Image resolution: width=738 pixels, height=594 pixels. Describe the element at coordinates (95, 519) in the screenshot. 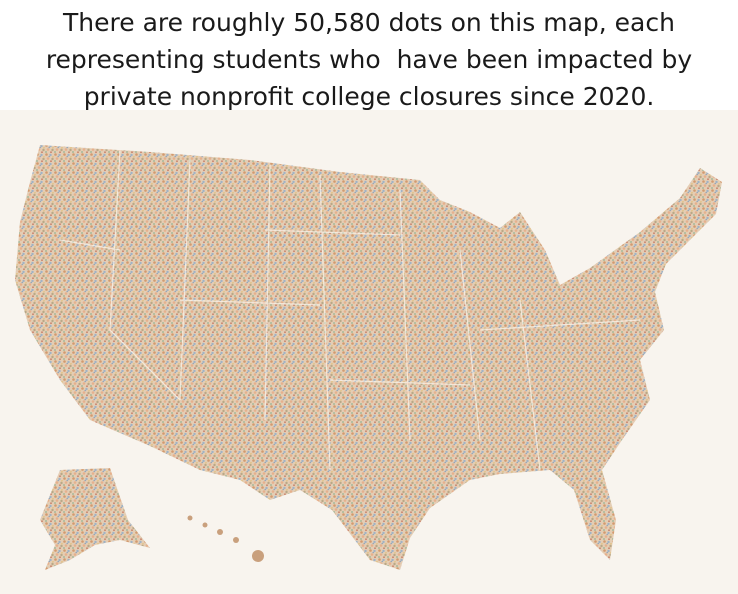

I see `alaska` at that location.